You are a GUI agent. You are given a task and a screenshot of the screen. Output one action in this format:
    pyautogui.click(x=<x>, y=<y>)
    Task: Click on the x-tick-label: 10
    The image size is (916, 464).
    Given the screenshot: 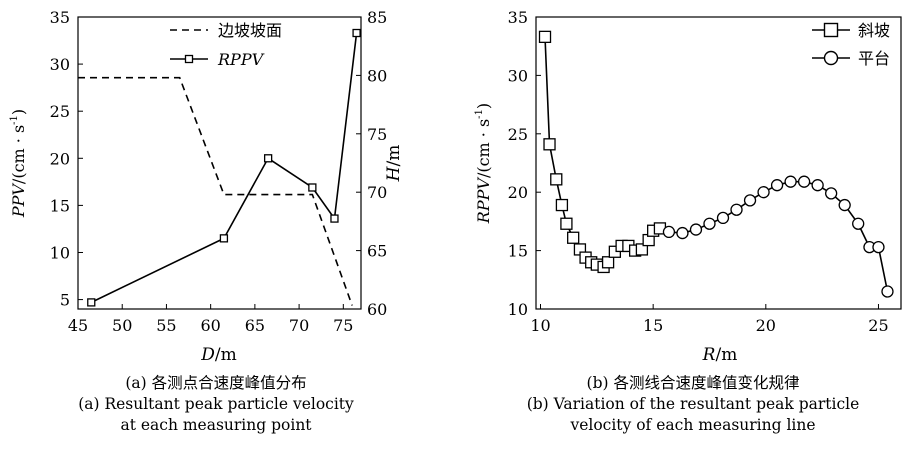 What is the action you would take?
    pyautogui.click(x=540, y=325)
    